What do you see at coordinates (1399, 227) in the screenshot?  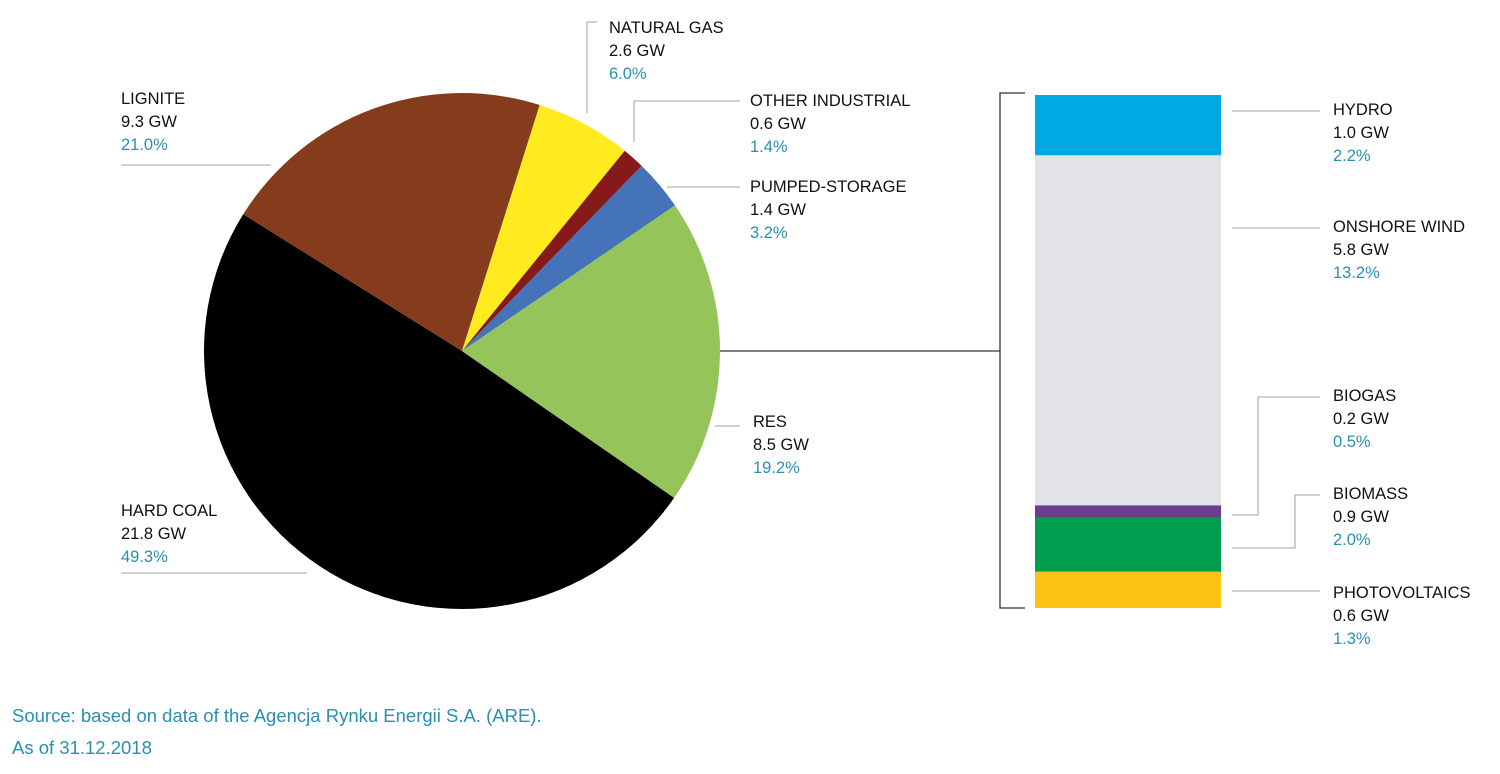 I see `label-name: ONSHORE WIND` at bounding box center [1399, 227].